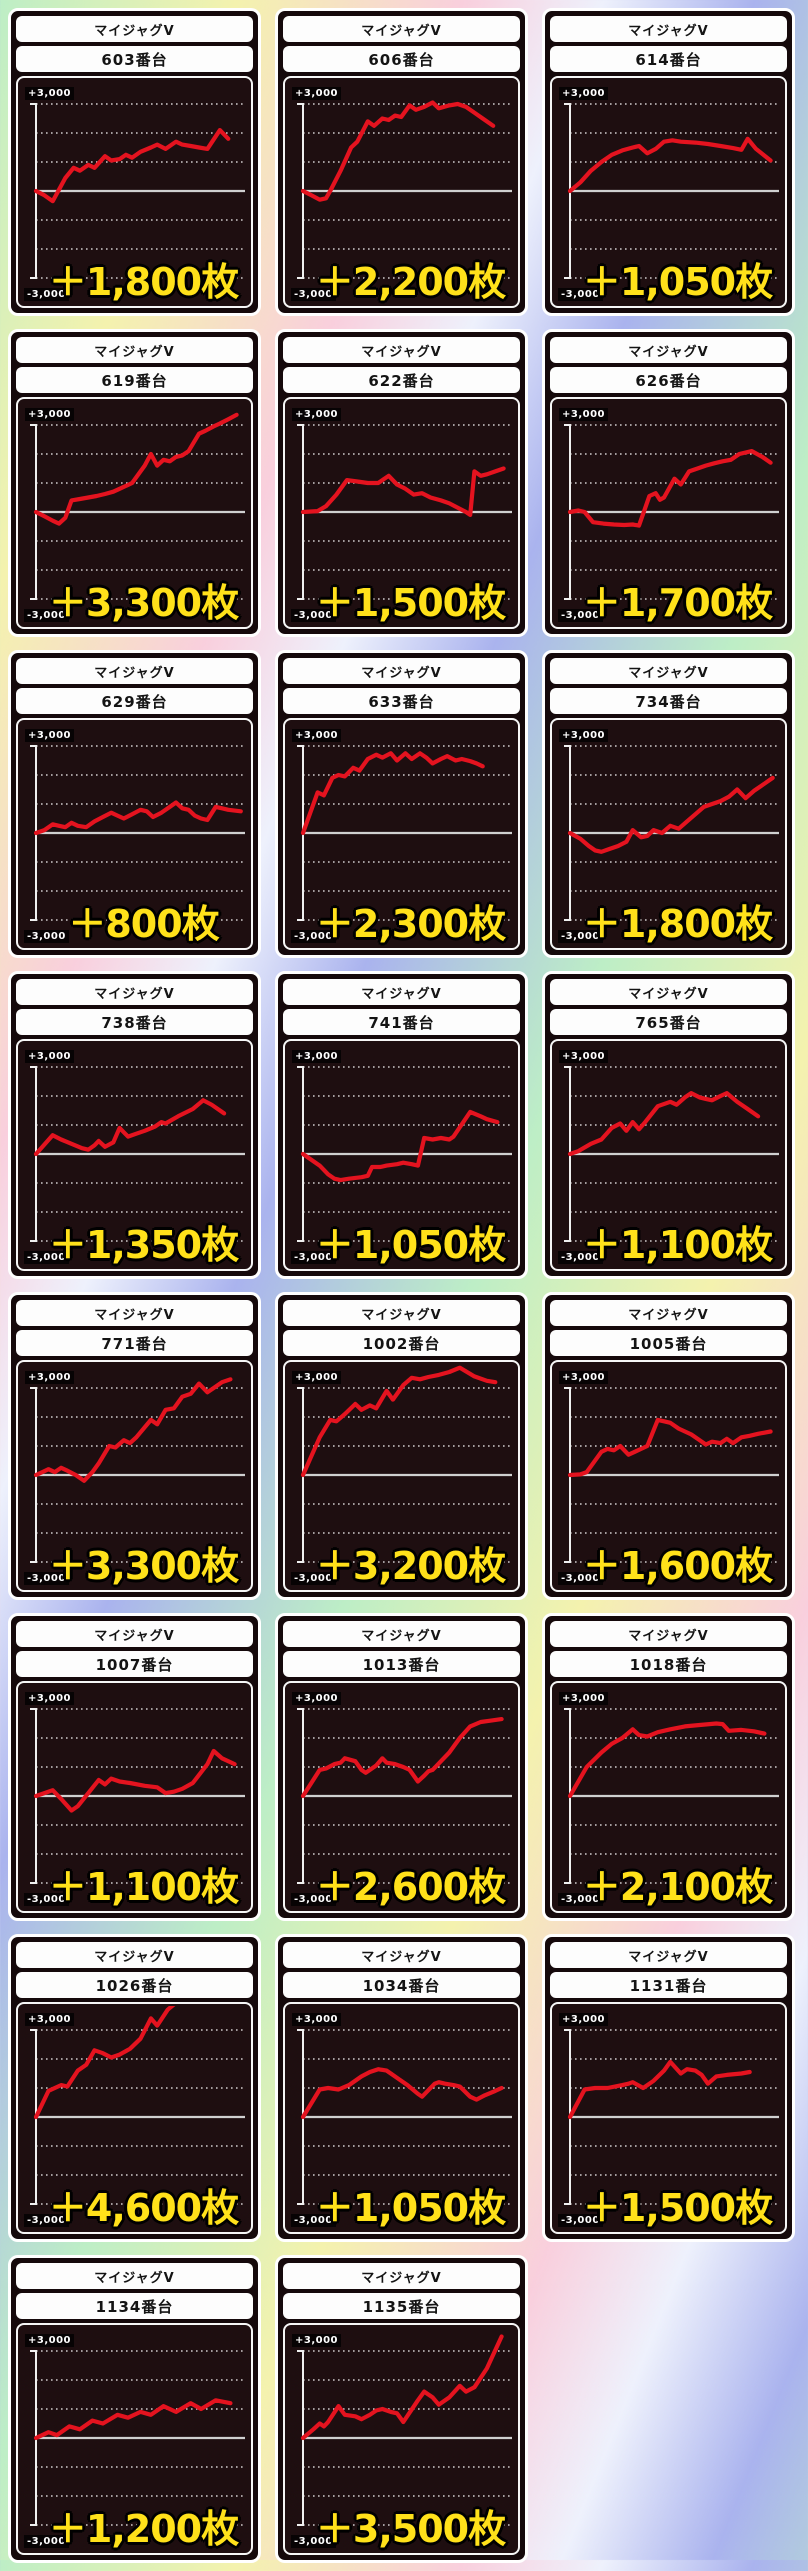 The height and width of the screenshot is (2571, 808). I want to click on chart-panel: +3,000 -3,000 ＋1,200枚, so click(134, 2439).